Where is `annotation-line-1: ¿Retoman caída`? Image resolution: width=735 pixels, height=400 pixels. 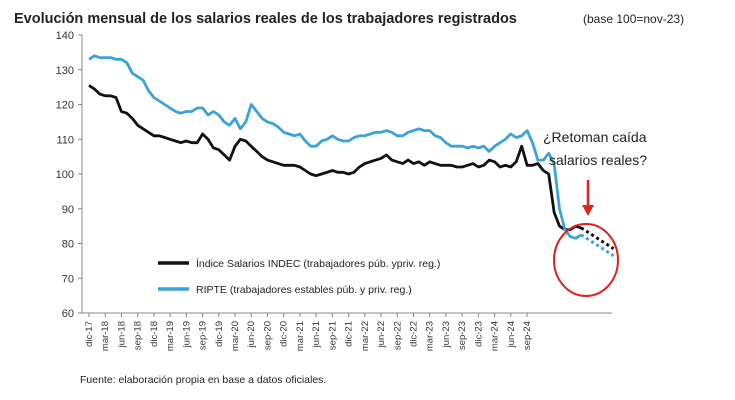
annotation-line-1: ¿Retoman caída is located at coordinates (595, 137).